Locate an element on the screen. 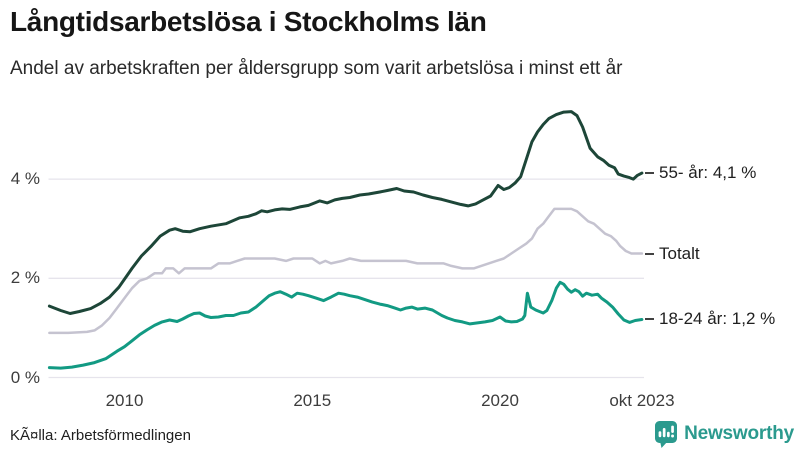  newsworthy-logo: Newsworthy is located at coordinates (724, 434).